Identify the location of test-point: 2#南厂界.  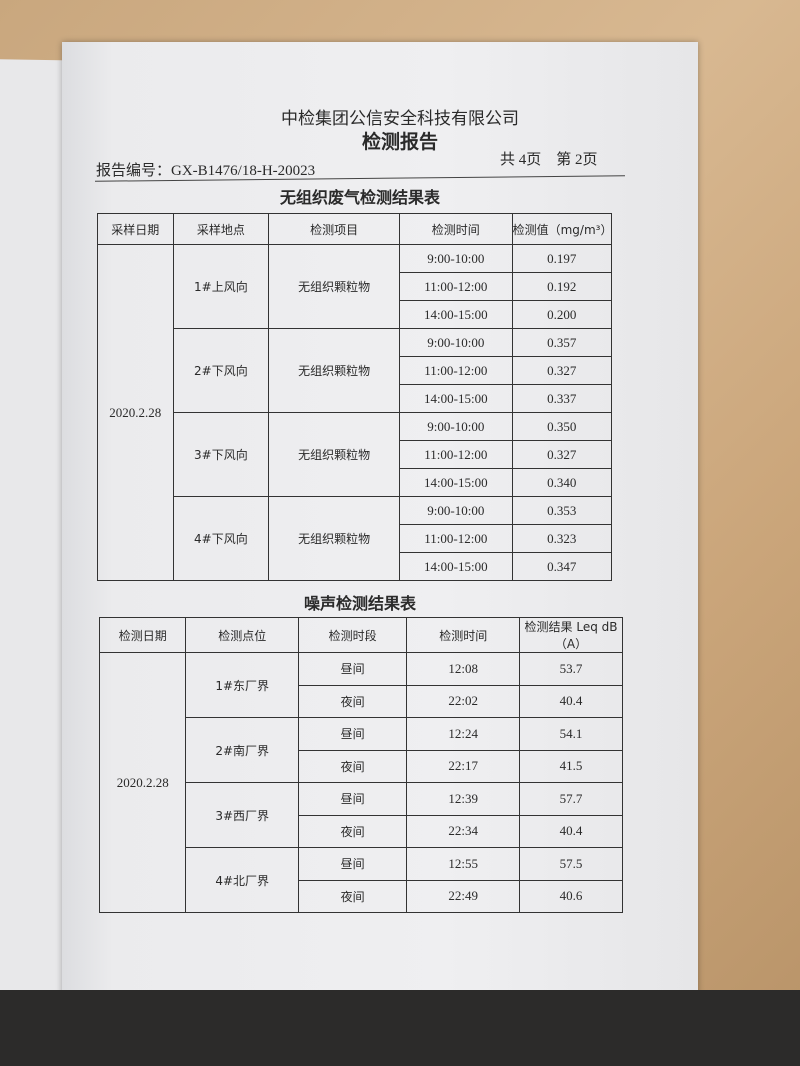
(242, 750).